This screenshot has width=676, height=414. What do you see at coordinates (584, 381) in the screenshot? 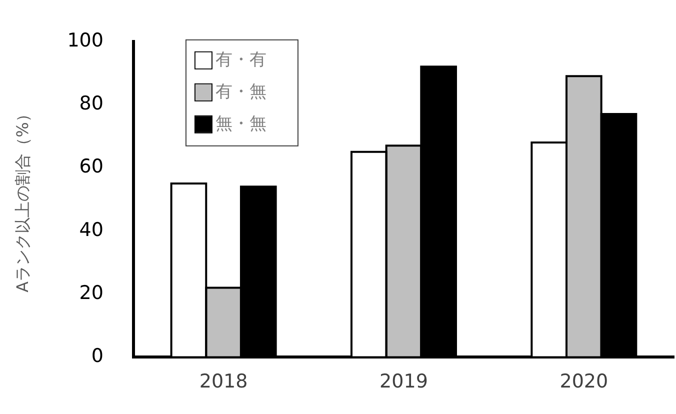
I see `x-tick-label: 2020` at bounding box center [584, 381].